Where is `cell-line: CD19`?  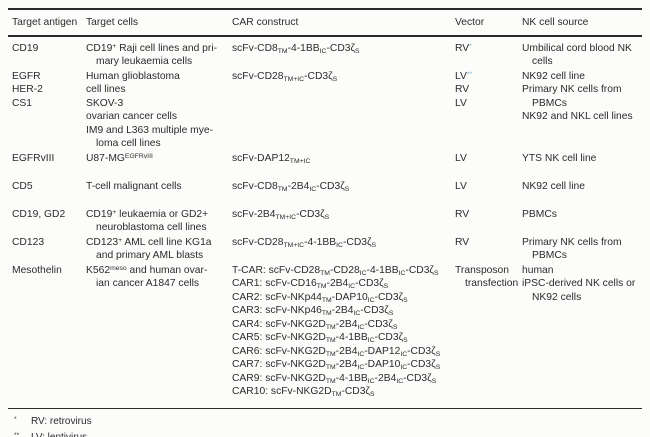 cell-line: CD19 is located at coordinates (25, 48).